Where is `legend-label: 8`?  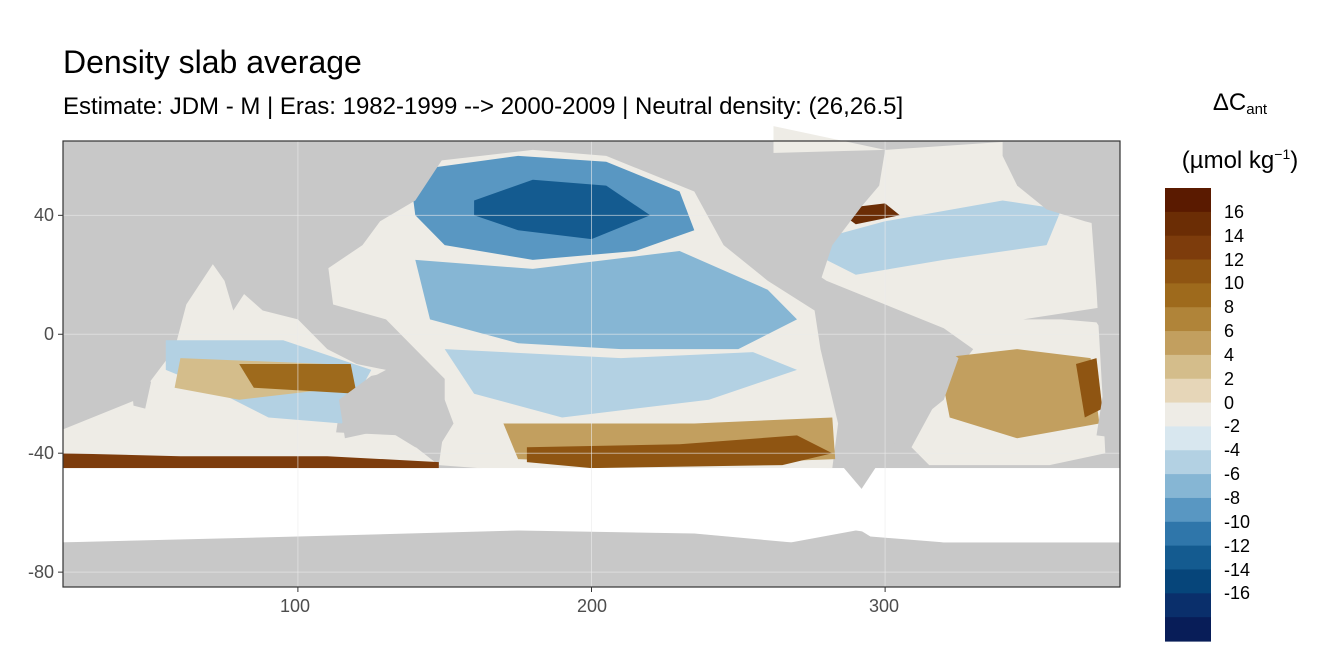
legend-label: 8 is located at coordinates (1229, 307).